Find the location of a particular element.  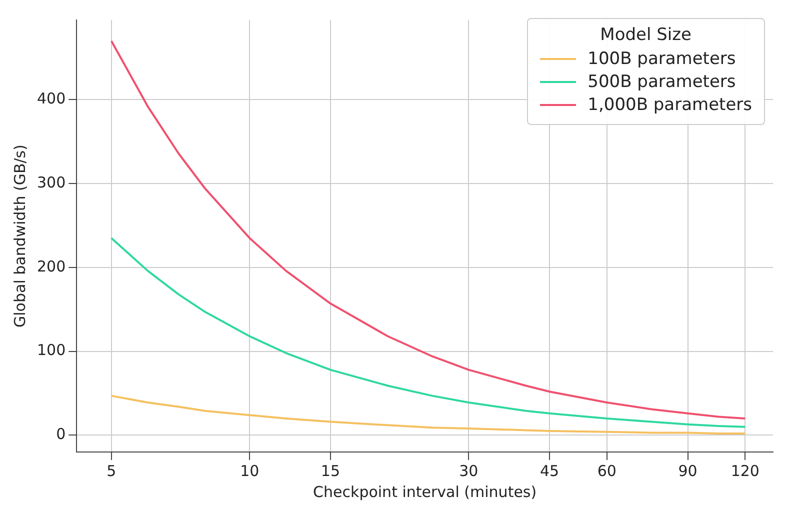

x-axis-title: Checkpoint interval (minutes) is located at coordinates (425, 491).